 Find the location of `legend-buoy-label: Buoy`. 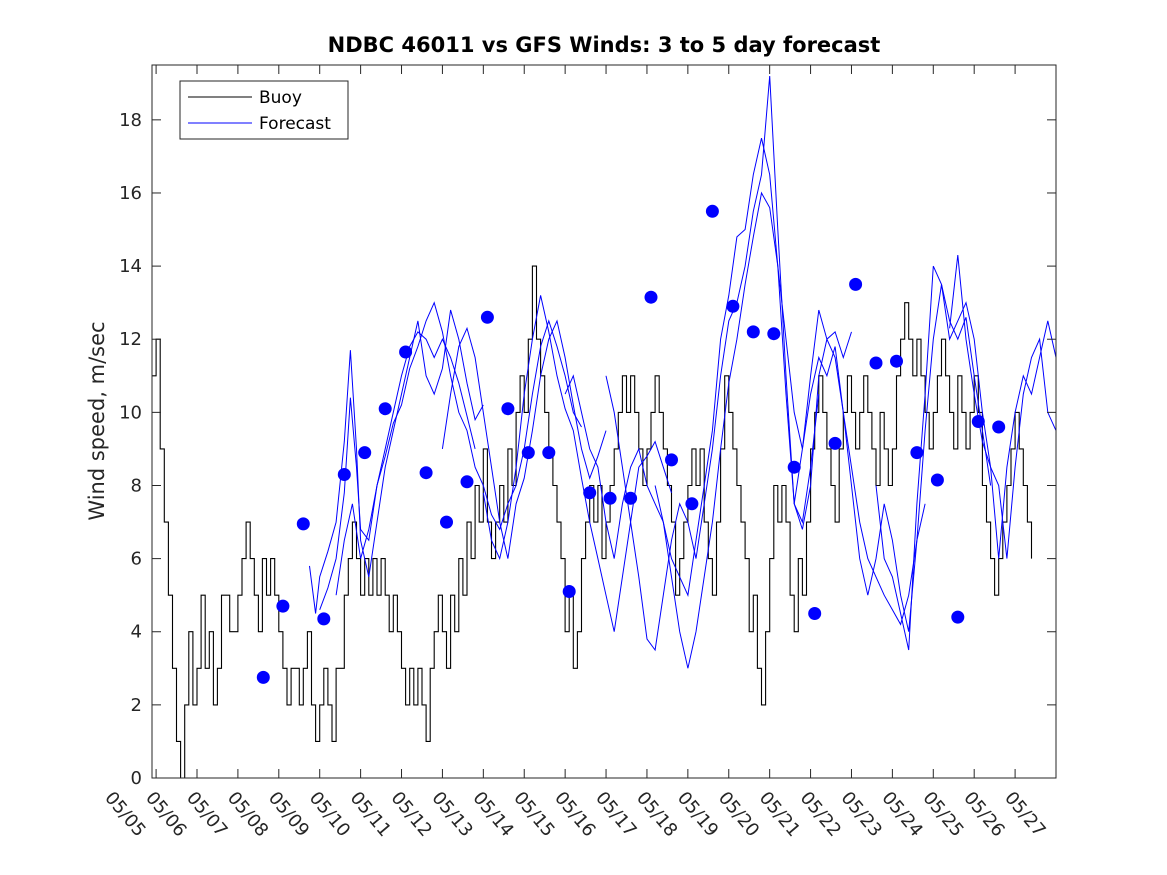

legend-buoy-label: Buoy is located at coordinates (280, 98).